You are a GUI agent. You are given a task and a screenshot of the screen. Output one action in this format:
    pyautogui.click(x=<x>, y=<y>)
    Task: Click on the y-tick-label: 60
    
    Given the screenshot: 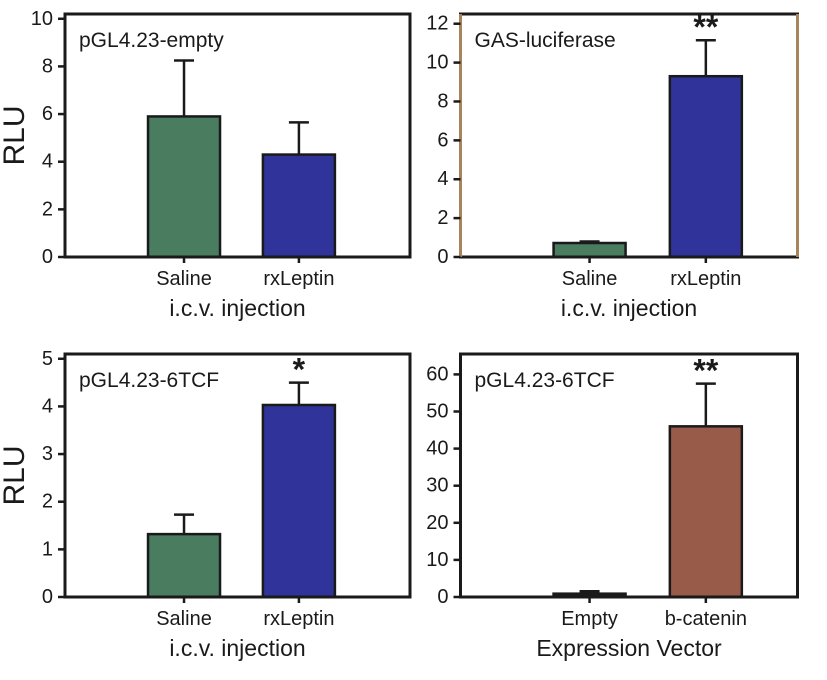 What is the action you would take?
    pyautogui.click(x=437, y=374)
    